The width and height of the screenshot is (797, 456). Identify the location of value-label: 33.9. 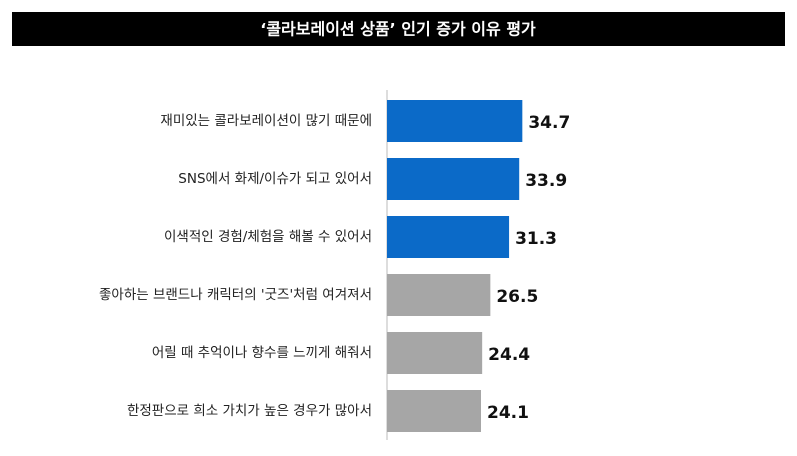
(546, 181).